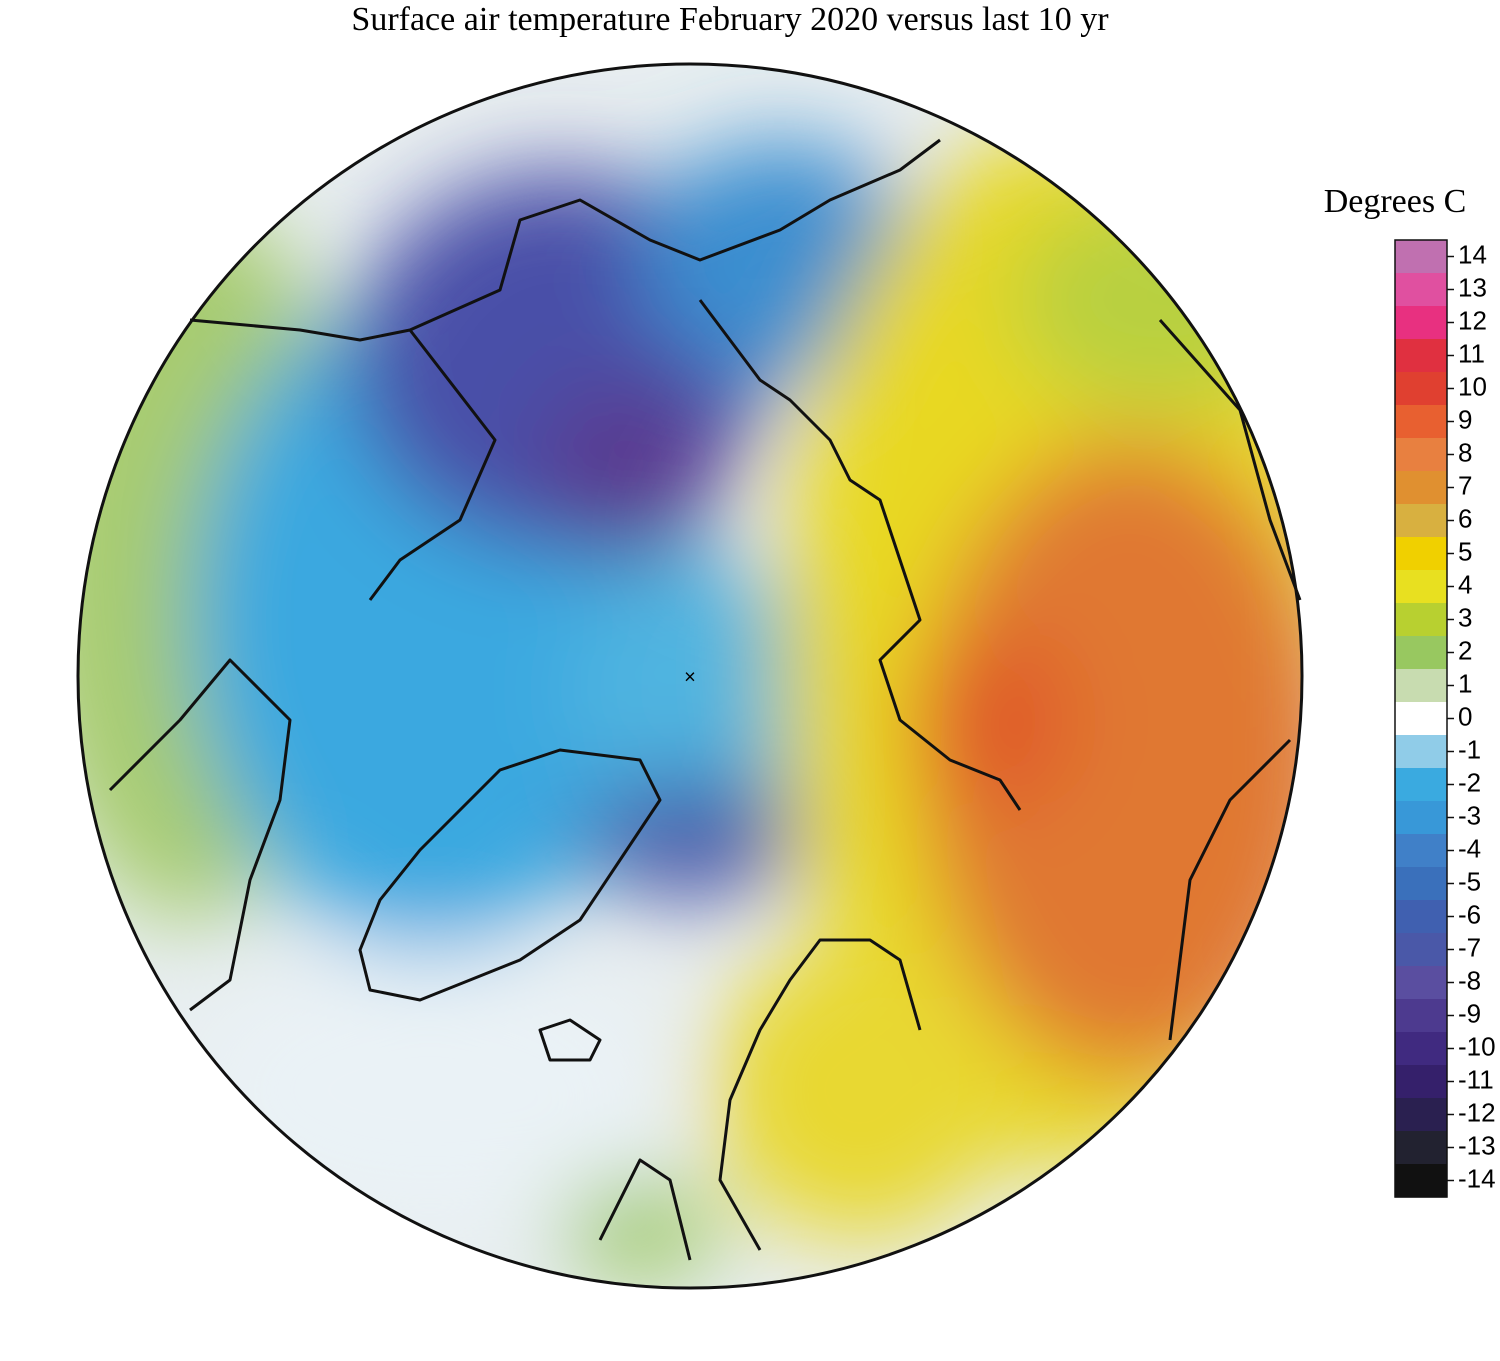 The height and width of the screenshot is (1361, 1500). What do you see at coordinates (1477, 1112) in the screenshot?
I see `colorbar-tick-label: -12` at bounding box center [1477, 1112].